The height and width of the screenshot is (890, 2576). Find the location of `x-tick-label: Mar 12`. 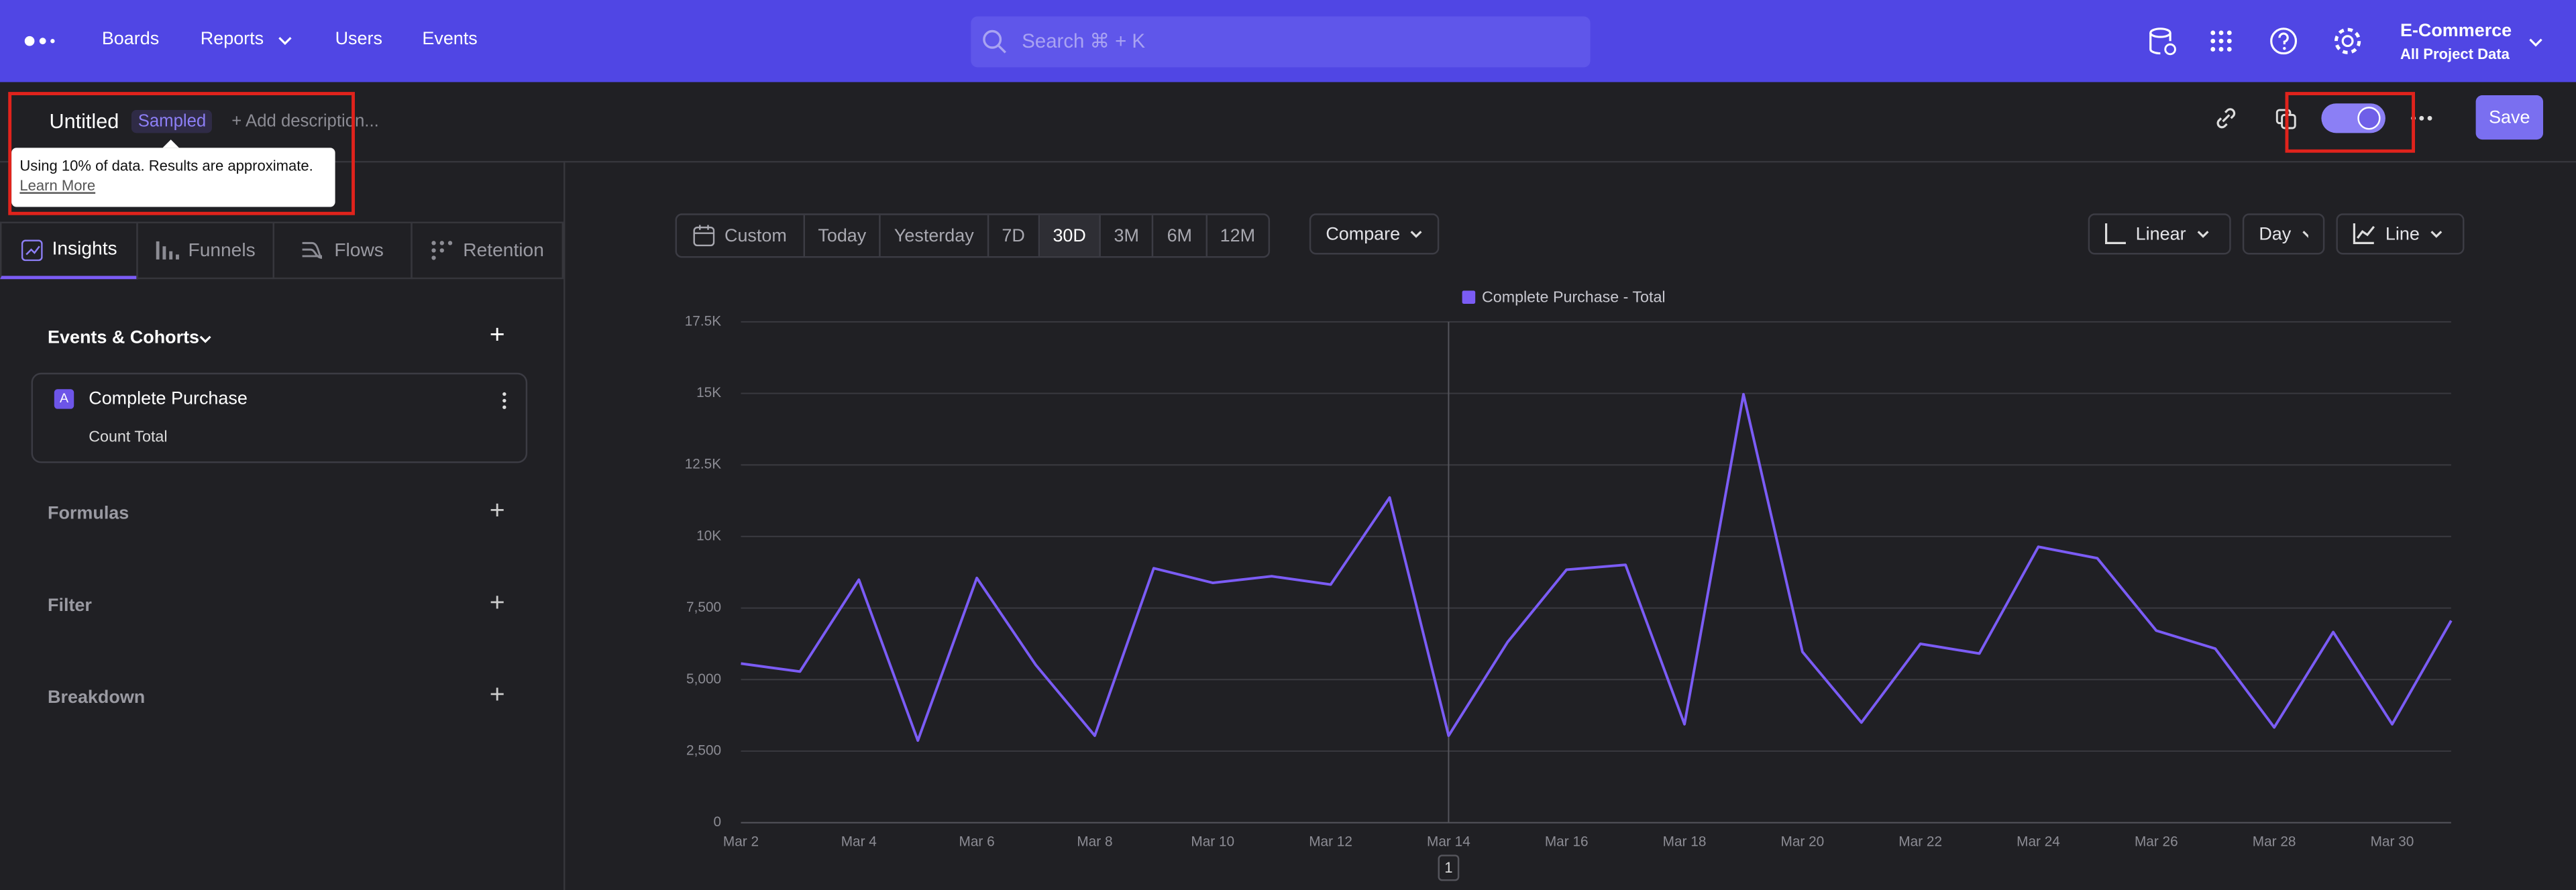

x-tick-label: Mar 12 is located at coordinates (1330, 842).